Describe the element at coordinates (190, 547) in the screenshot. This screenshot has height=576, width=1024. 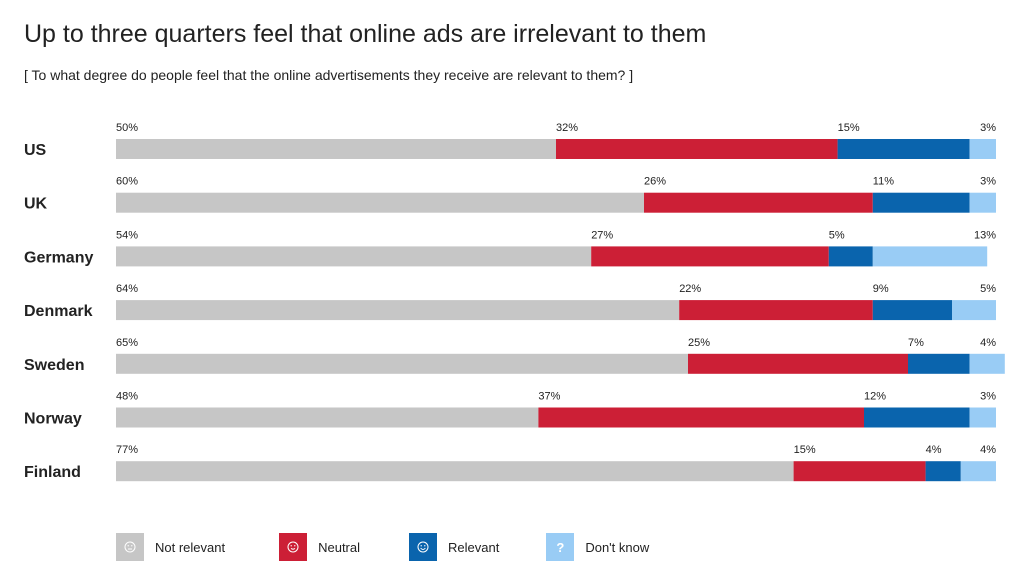
I see `legend-label-not-relevant: Not relevant` at that location.